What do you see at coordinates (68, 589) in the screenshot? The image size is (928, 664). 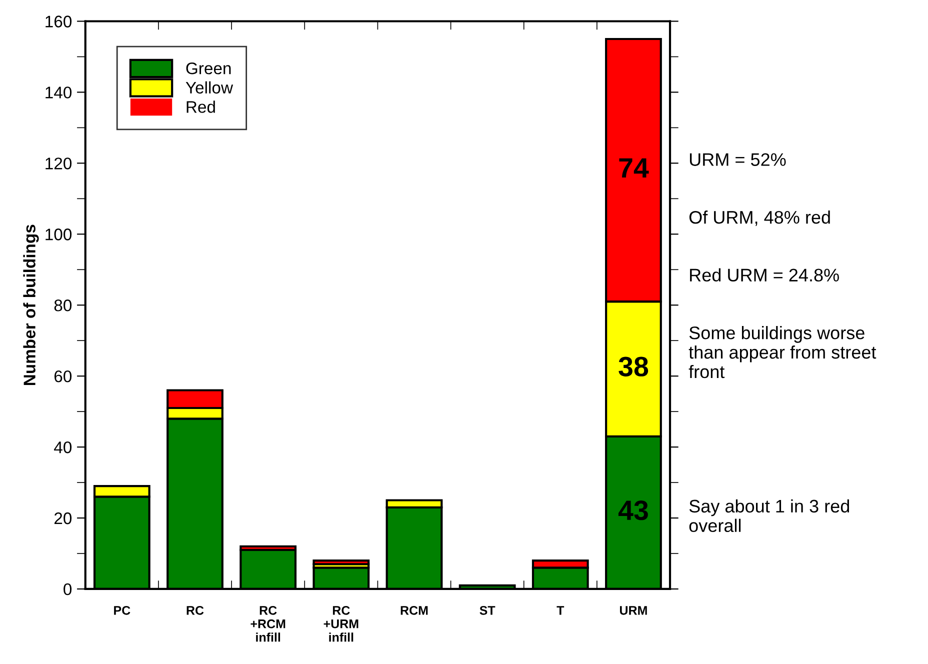 I see `y-tick-label: 0` at bounding box center [68, 589].